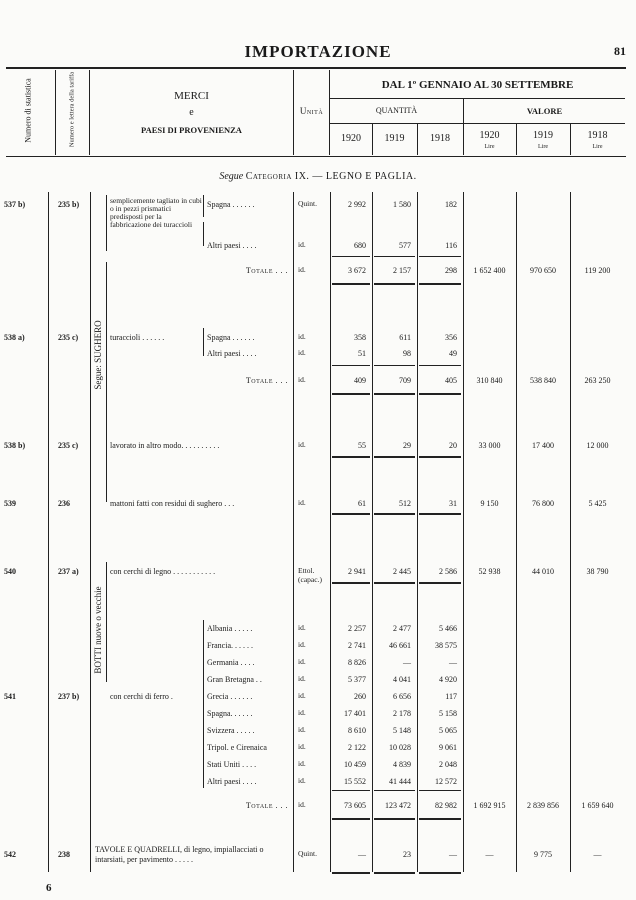 This screenshot has height=900, width=636. What do you see at coordinates (355, 764) in the screenshot?
I see `row-quantity: 10 459` at bounding box center [355, 764].